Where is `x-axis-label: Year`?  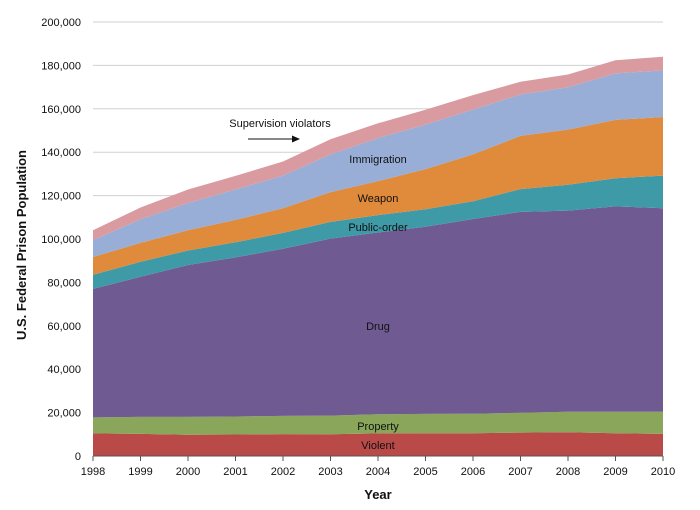 x-axis-label: Year is located at coordinates (377, 494).